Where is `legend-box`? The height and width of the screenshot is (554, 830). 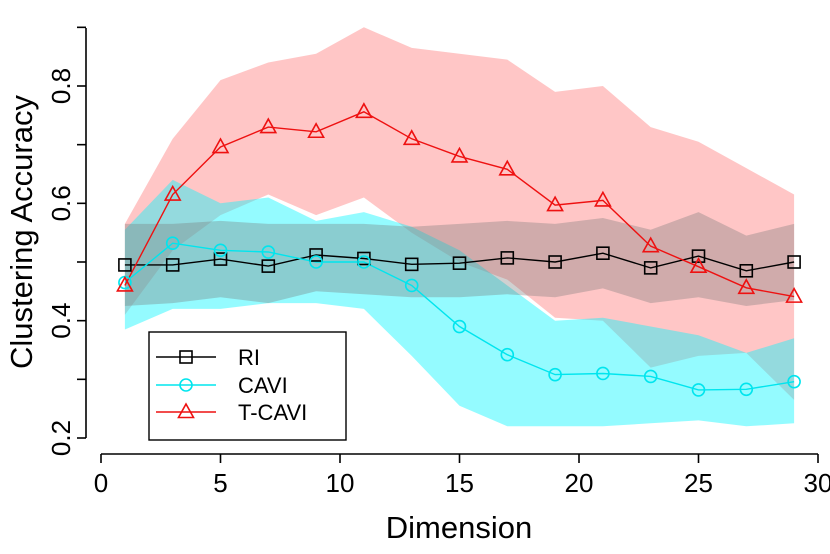
legend-box is located at coordinates (247, 386).